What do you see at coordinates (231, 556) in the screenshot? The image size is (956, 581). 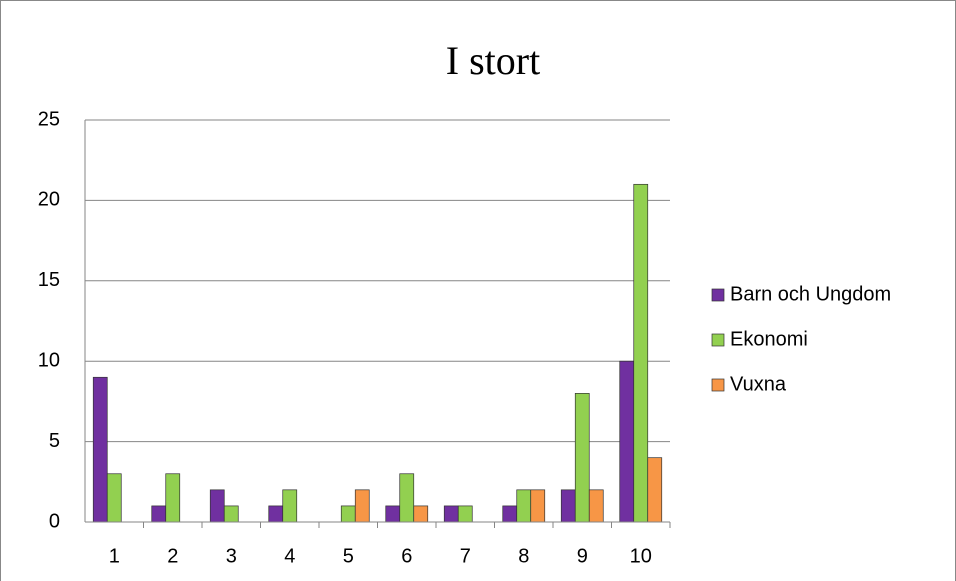 I see `x-tick-label: 3` at bounding box center [231, 556].